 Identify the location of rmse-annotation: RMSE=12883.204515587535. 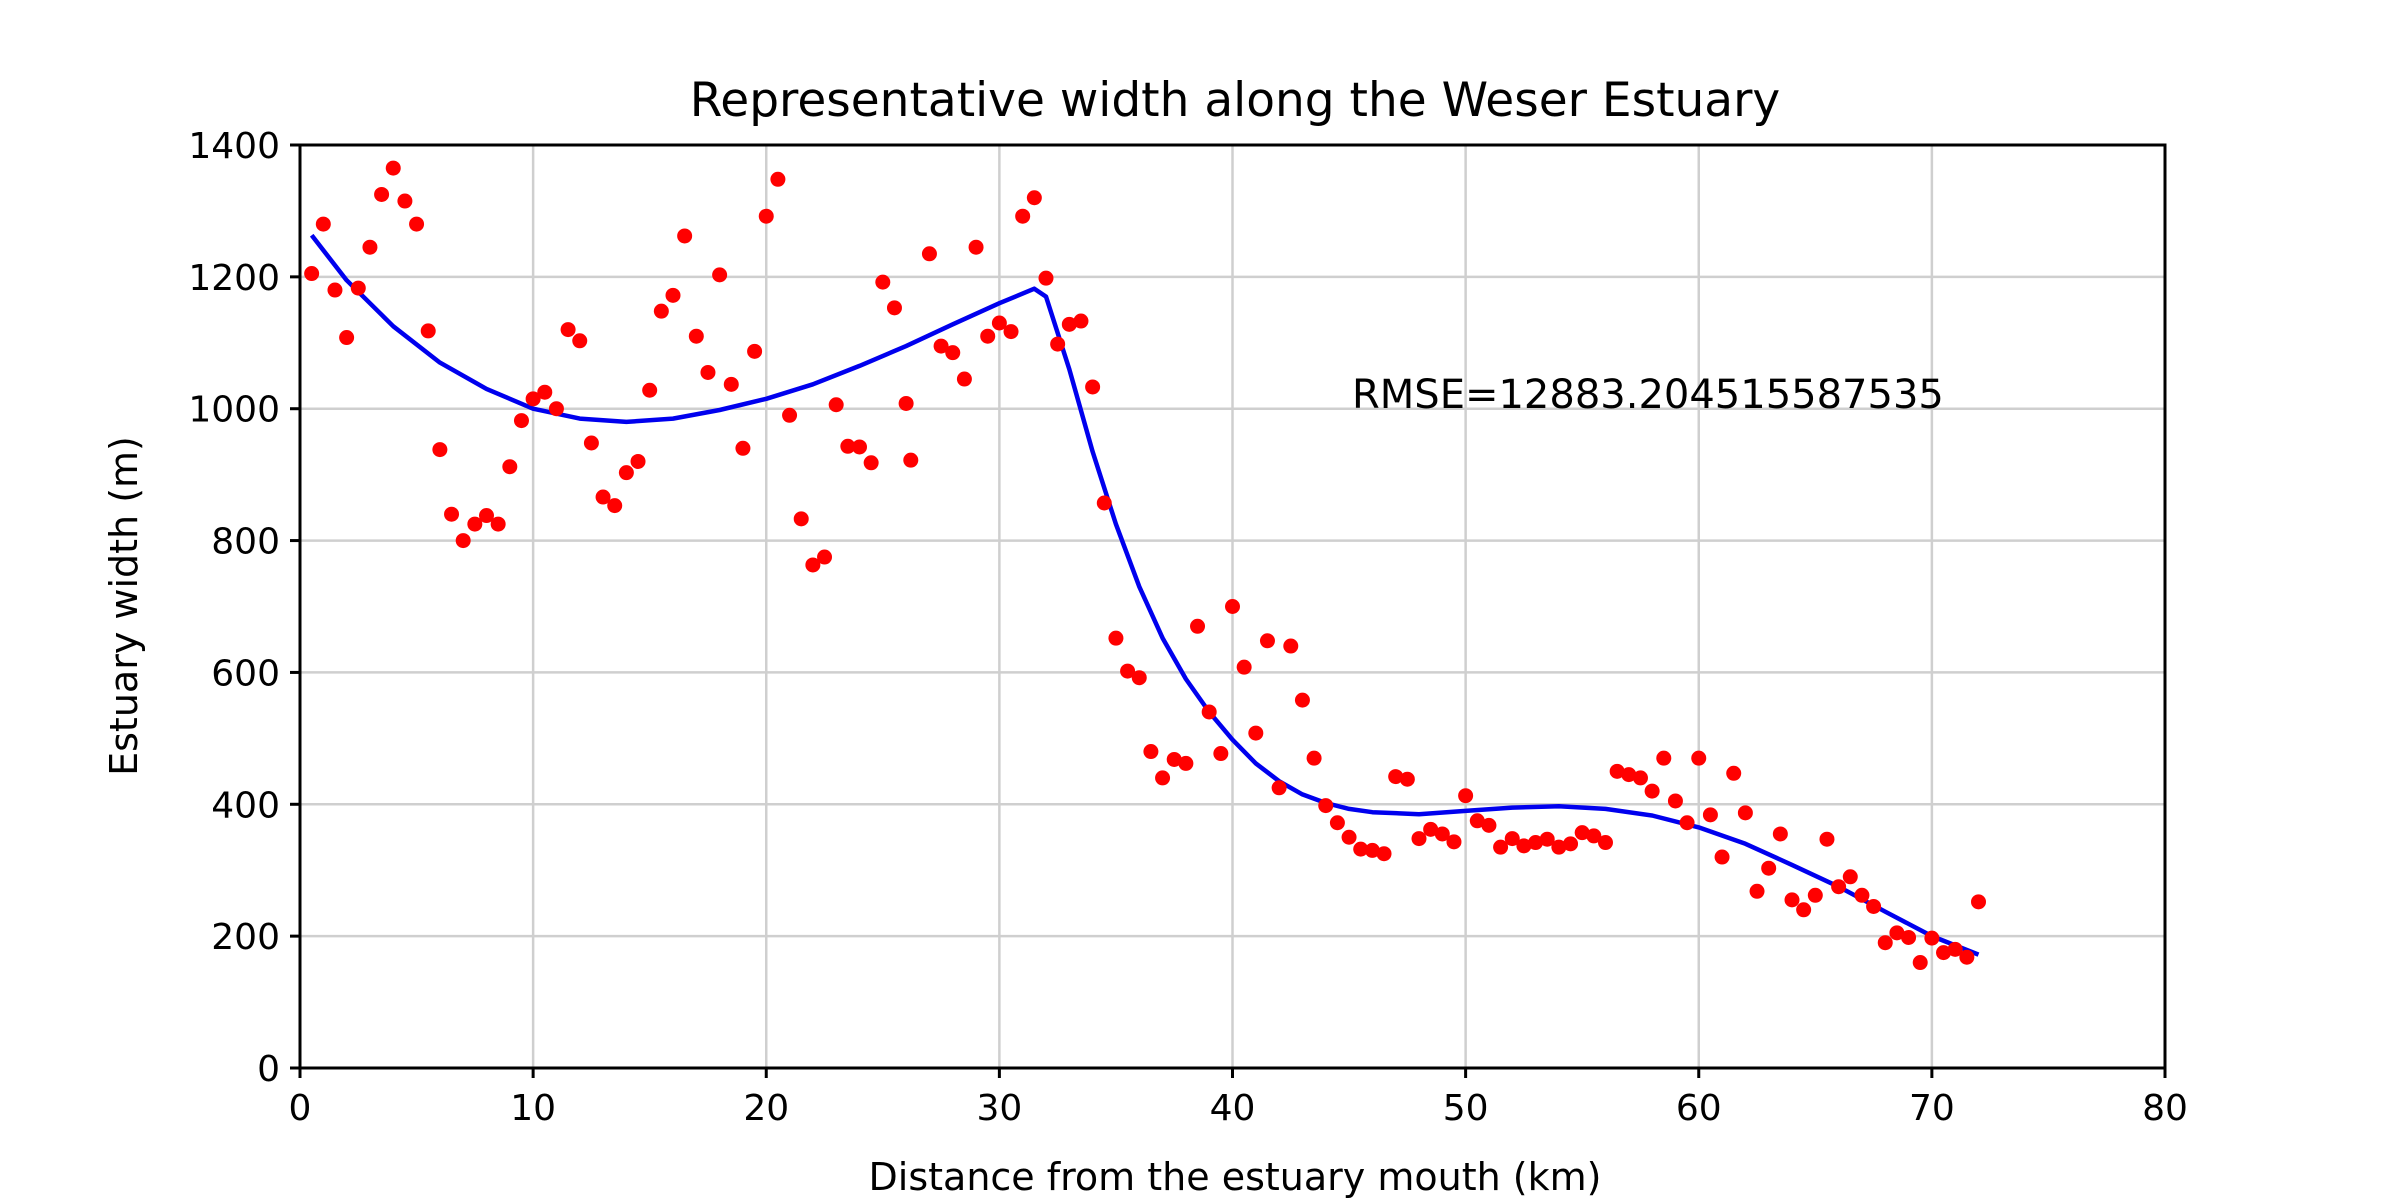
(1648, 395).